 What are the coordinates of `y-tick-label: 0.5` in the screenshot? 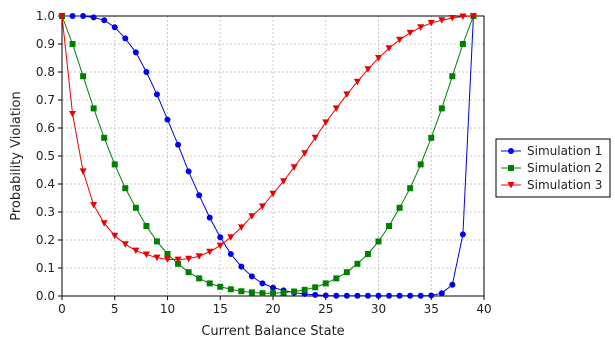 It's located at (45, 156).